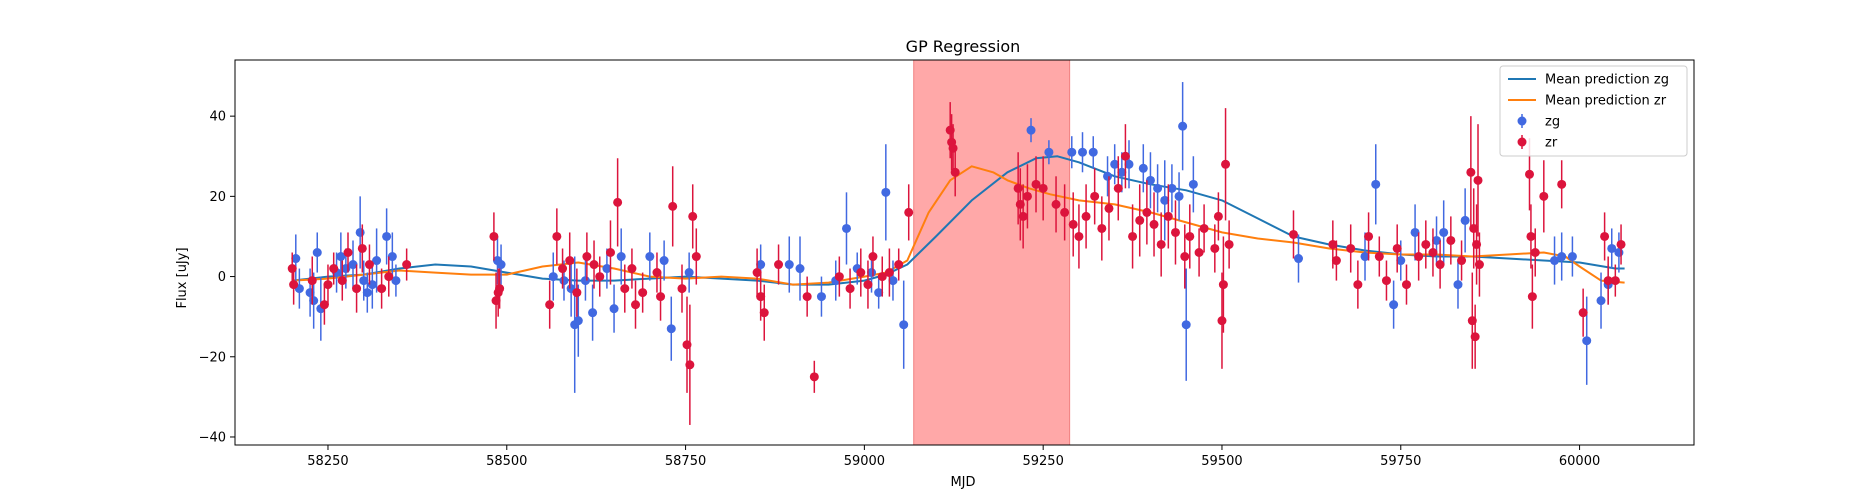 The image size is (1875, 500). Describe the element at coordinates (506, 461) in the screenshot. I see `x-tick-label: 58500` at that location.